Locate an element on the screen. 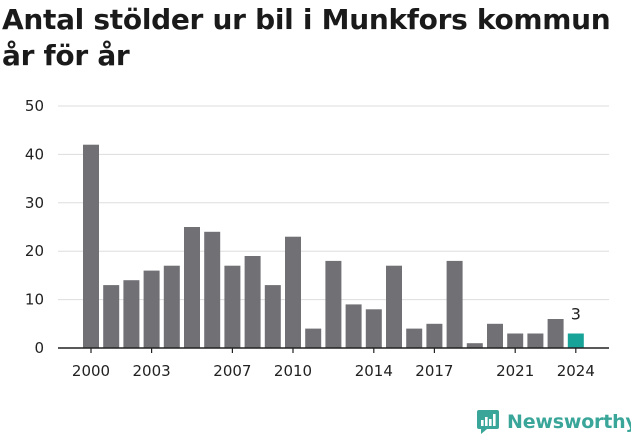  data-labels: 3 is located at coordinates (576, 313).